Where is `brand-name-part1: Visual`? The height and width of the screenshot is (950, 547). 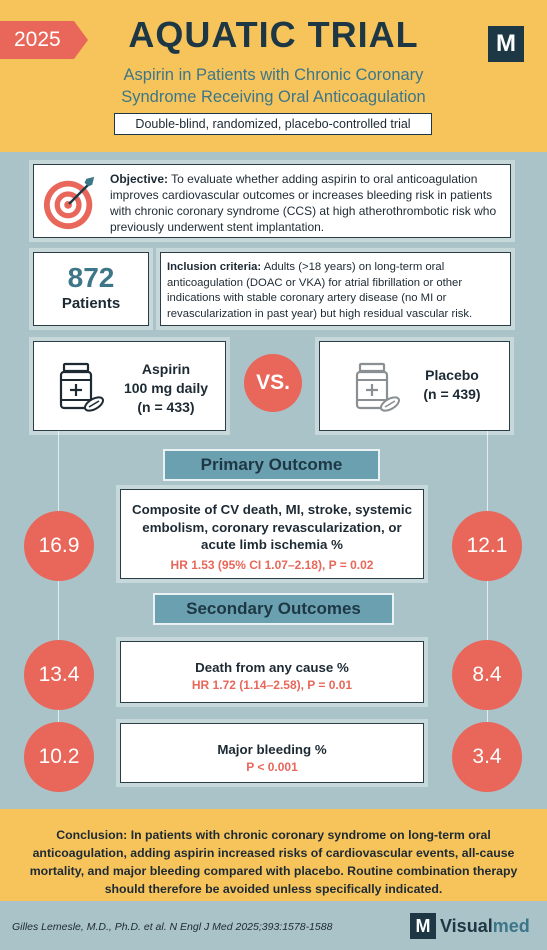
brand-name-part1: Visual is located at coordinates (466, 925).